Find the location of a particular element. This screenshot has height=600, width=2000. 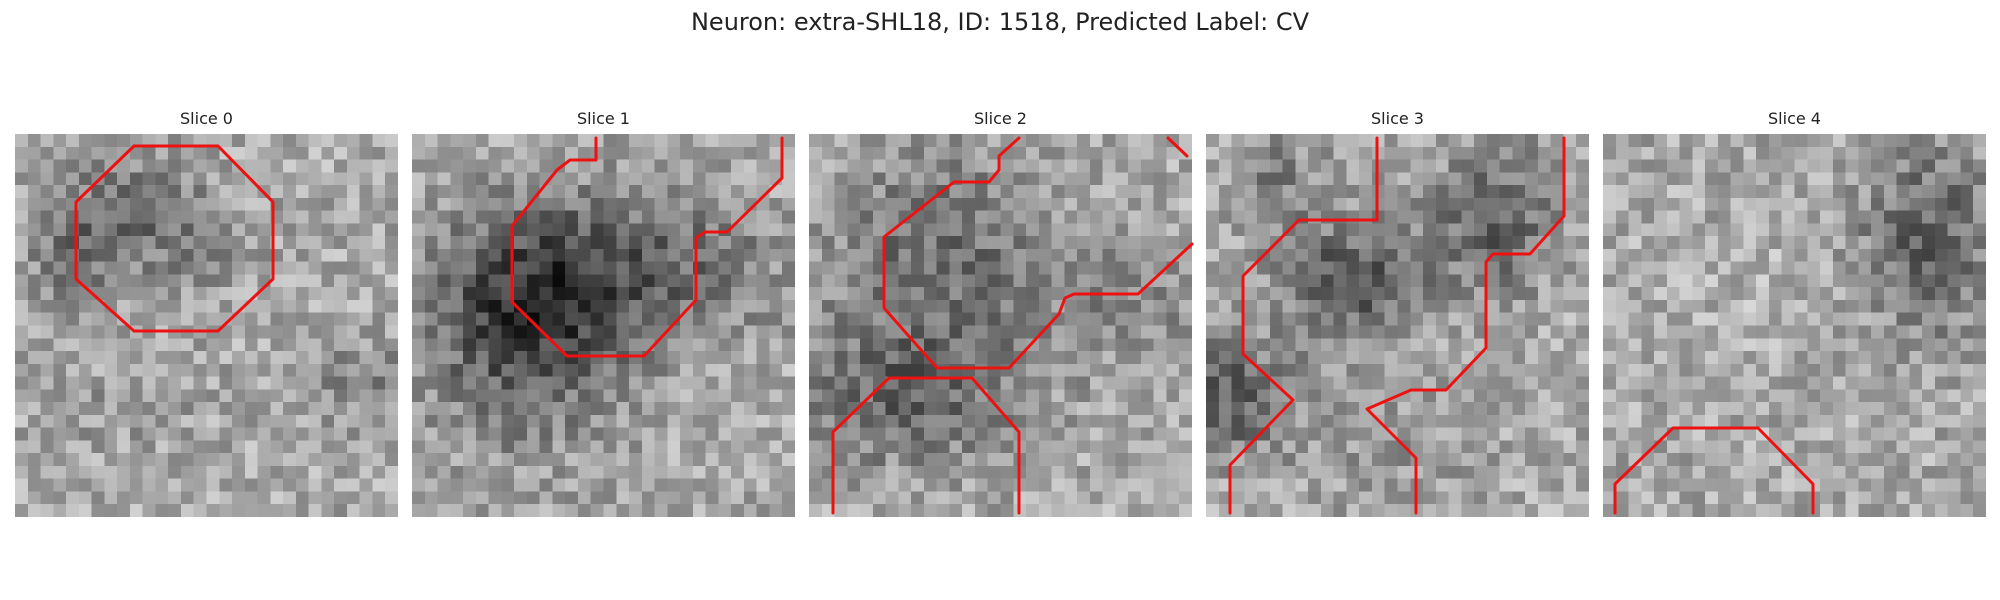

slice-title-2: Slice 2 is located at coordinates (1000, 118).